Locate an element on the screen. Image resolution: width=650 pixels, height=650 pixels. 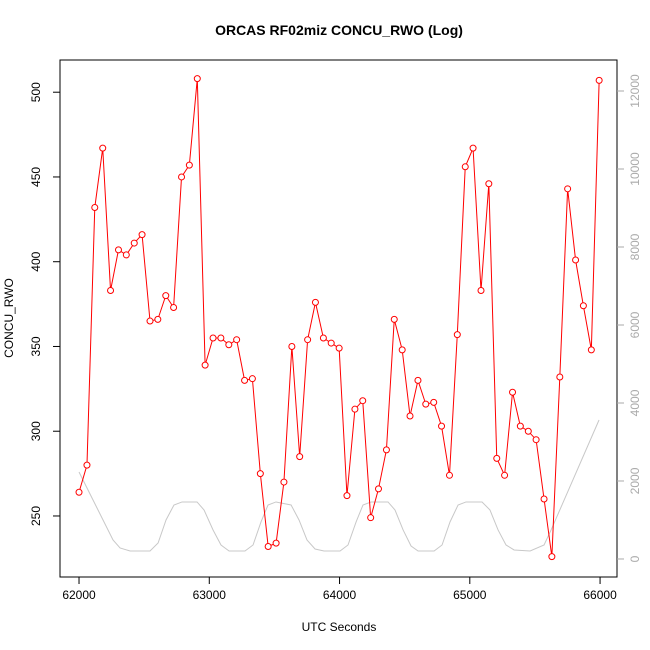
y-tick-label: 500 is located at coordinates (36, 92).